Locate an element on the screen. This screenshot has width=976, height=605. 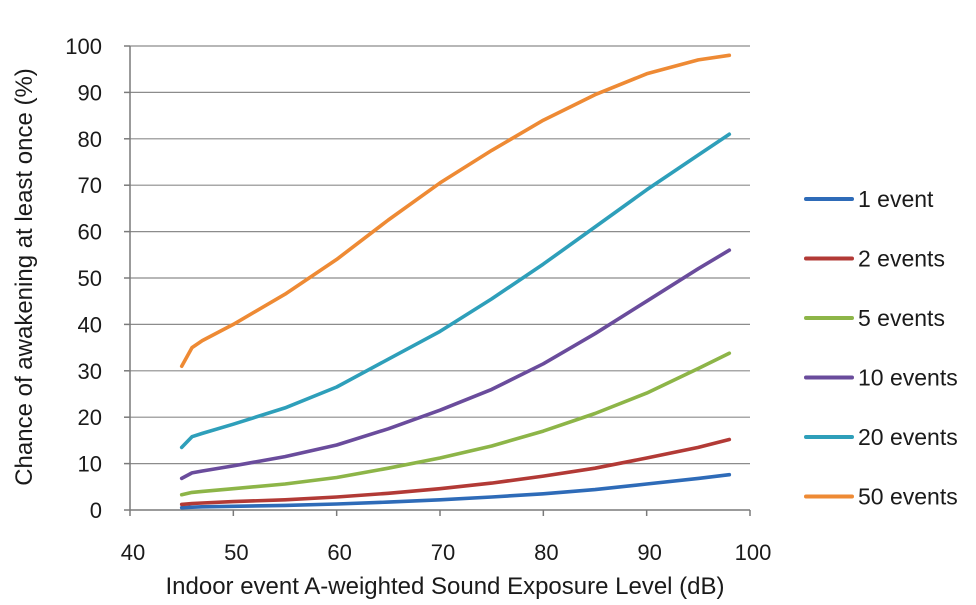
x-tick-labels: 40 50 60 70 80 90 100 is located at coordinates (446, 552).